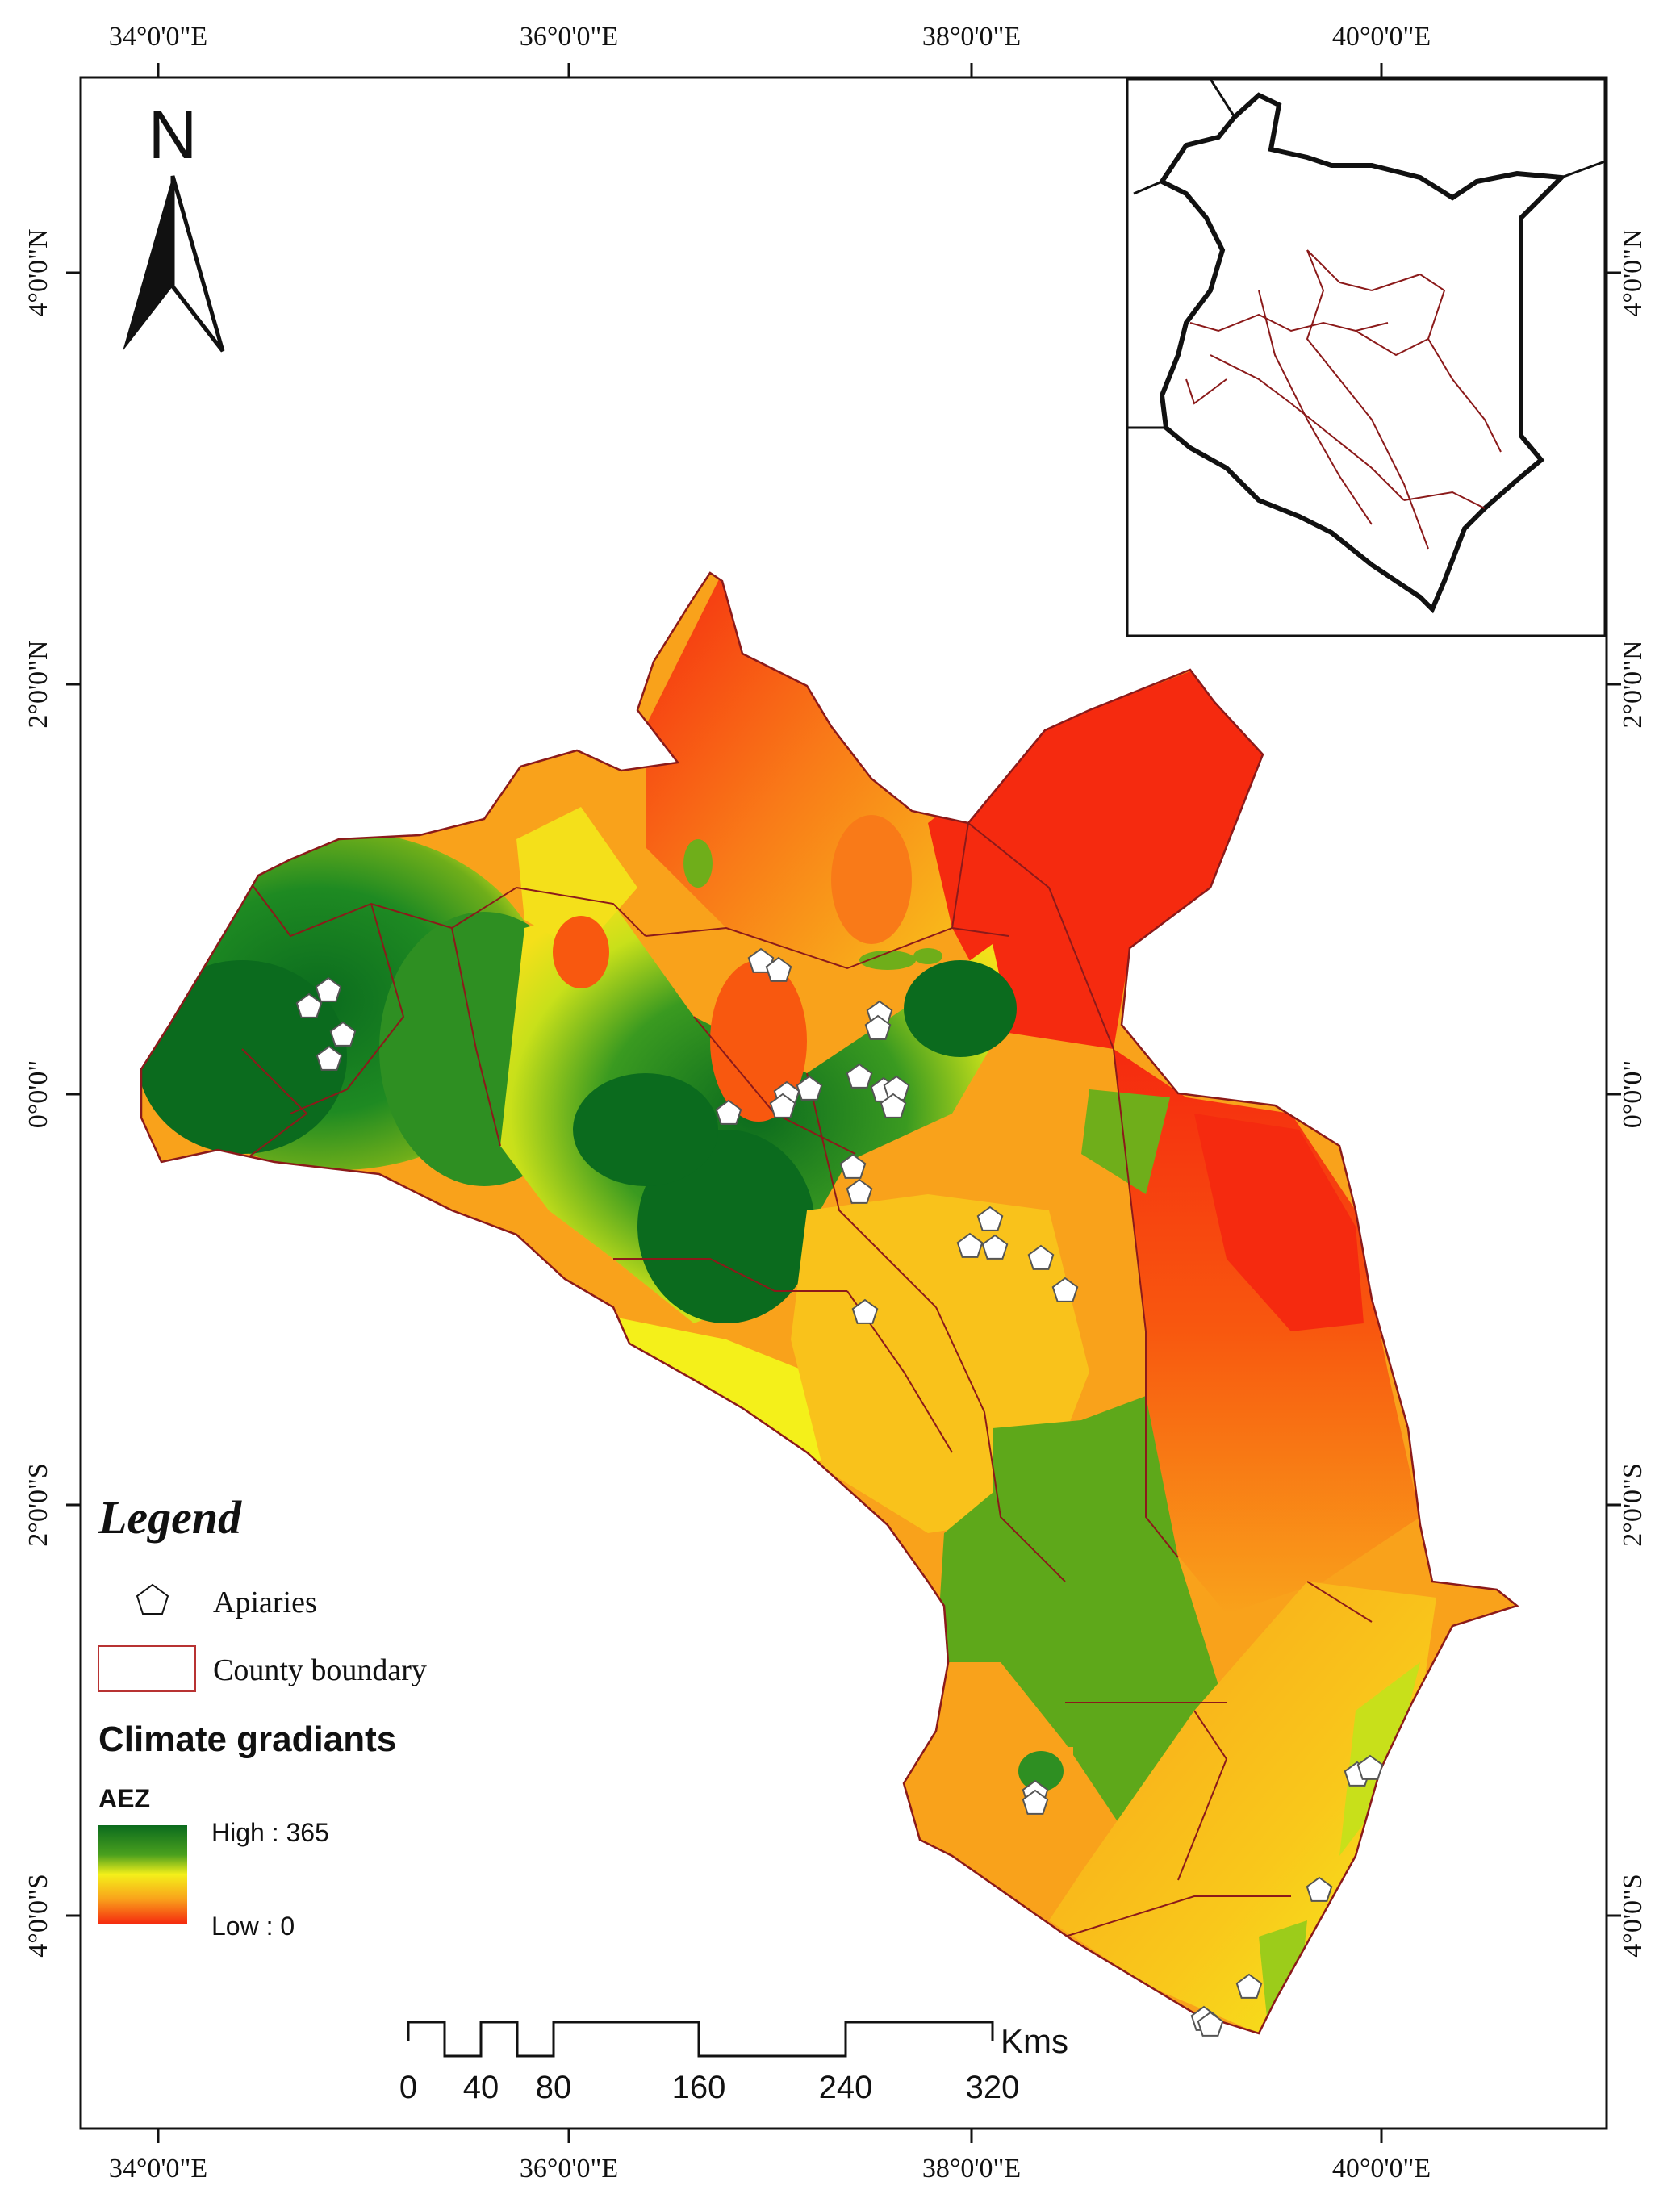 This screenshot has height=2194, width=1680. Describe the element at coordinates (198, 264) in the screenshot. I see `north-arrow-light-half` at that location.